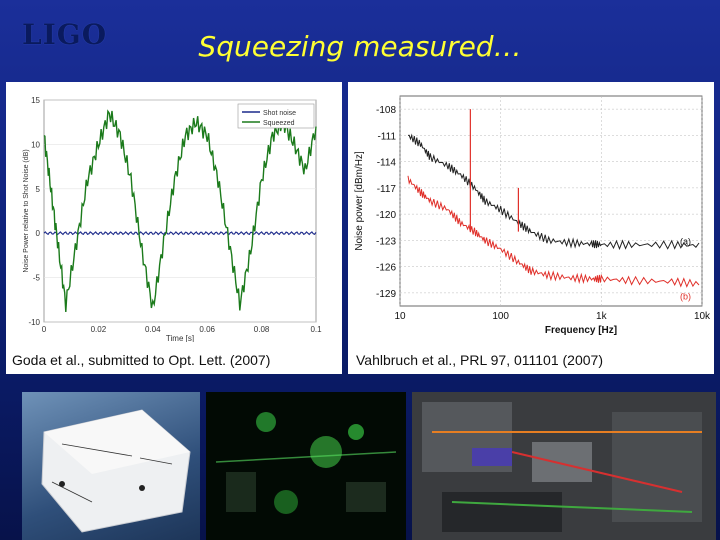 Image resolution: width=720 pixels, height=540 pixels. Describe the element at coordinates (180, 338) in the screenshot. I see `x-axis-label: Time [s]` at that location.